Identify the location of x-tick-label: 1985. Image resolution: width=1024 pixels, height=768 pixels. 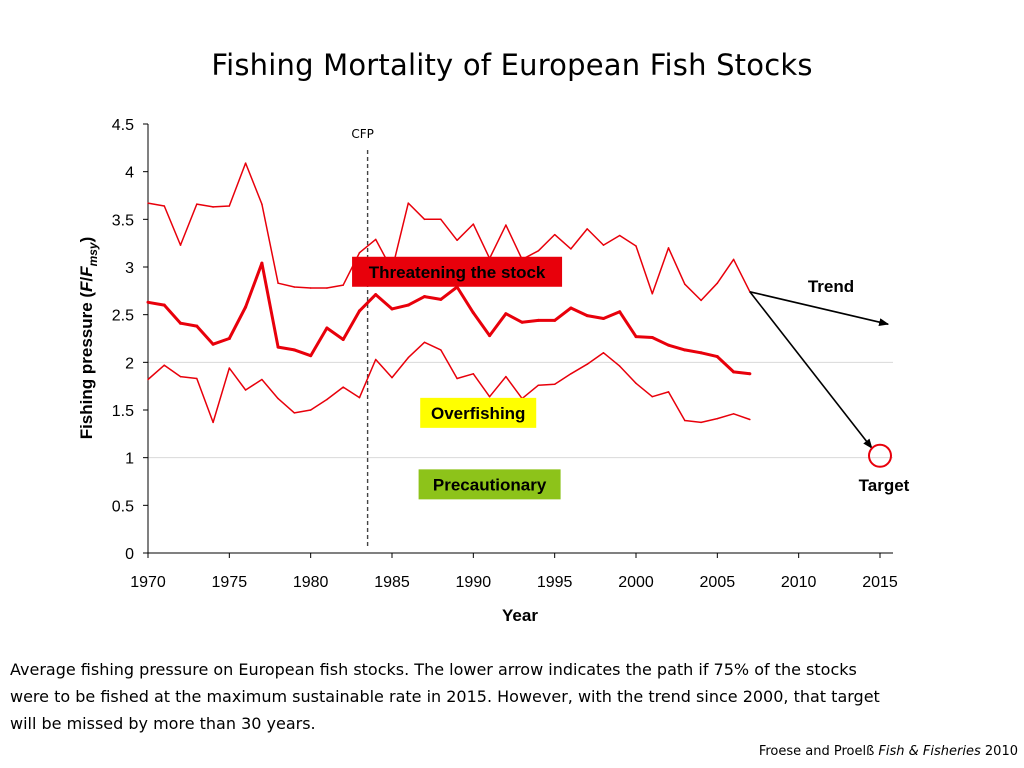
(392, 582).